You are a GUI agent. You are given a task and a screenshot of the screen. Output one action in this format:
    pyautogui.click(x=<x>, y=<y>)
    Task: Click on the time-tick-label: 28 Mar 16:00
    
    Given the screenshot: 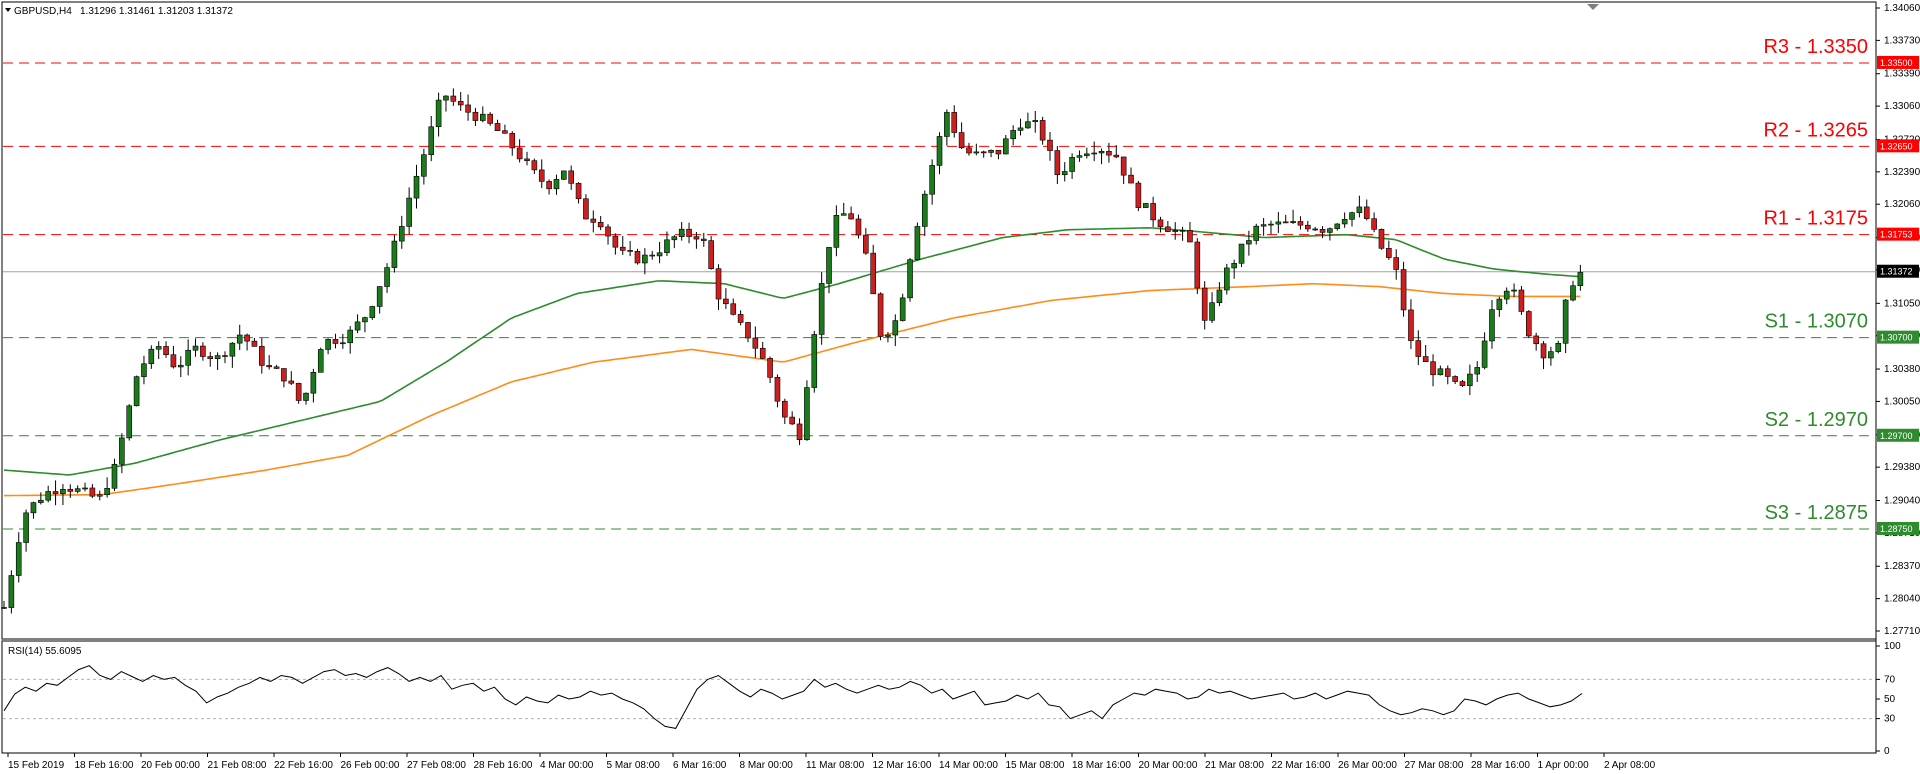 What is the action you would take?
    pyautogui.click(x=1500, y=765)
    